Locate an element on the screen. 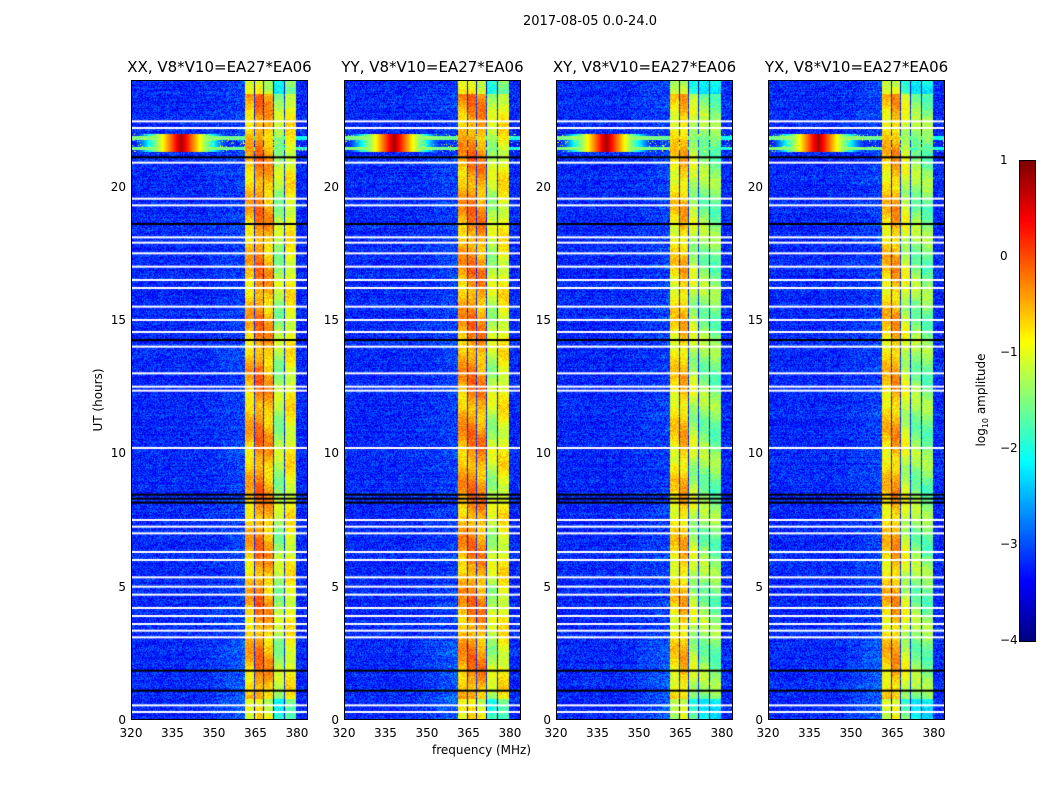  colorbar-tick-label: 0 is located at coordinates (1004, 256).